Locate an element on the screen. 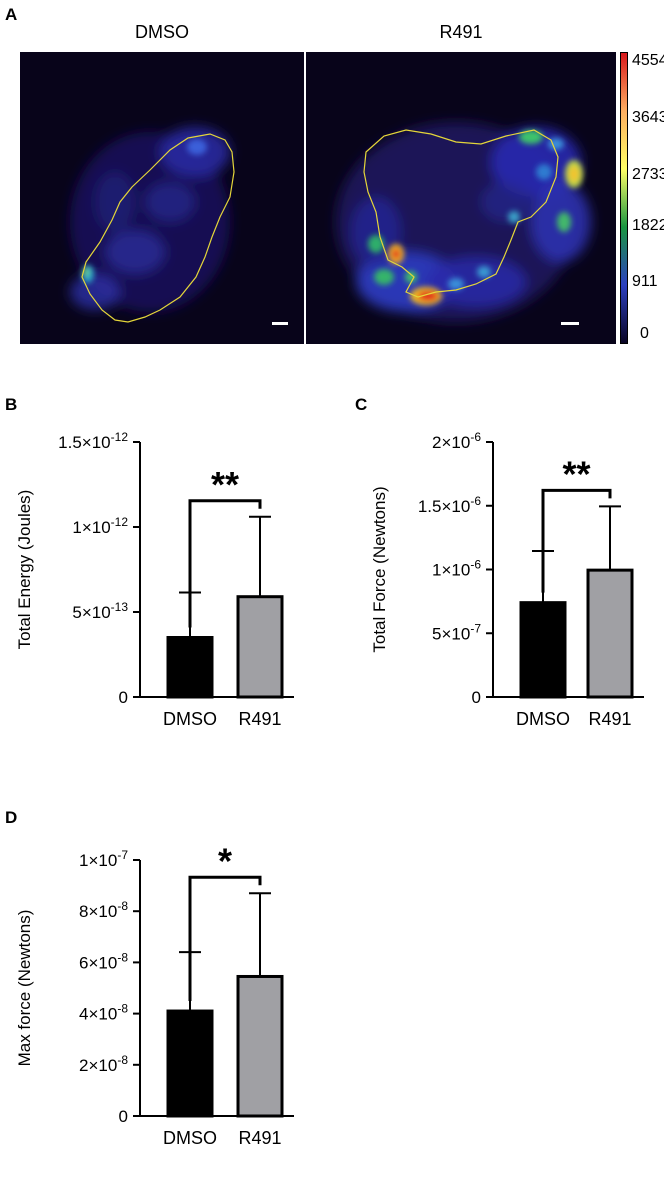 This screenshot has height=1184, width=664. panel-b-letter: B is located at coordinates (11, 404).